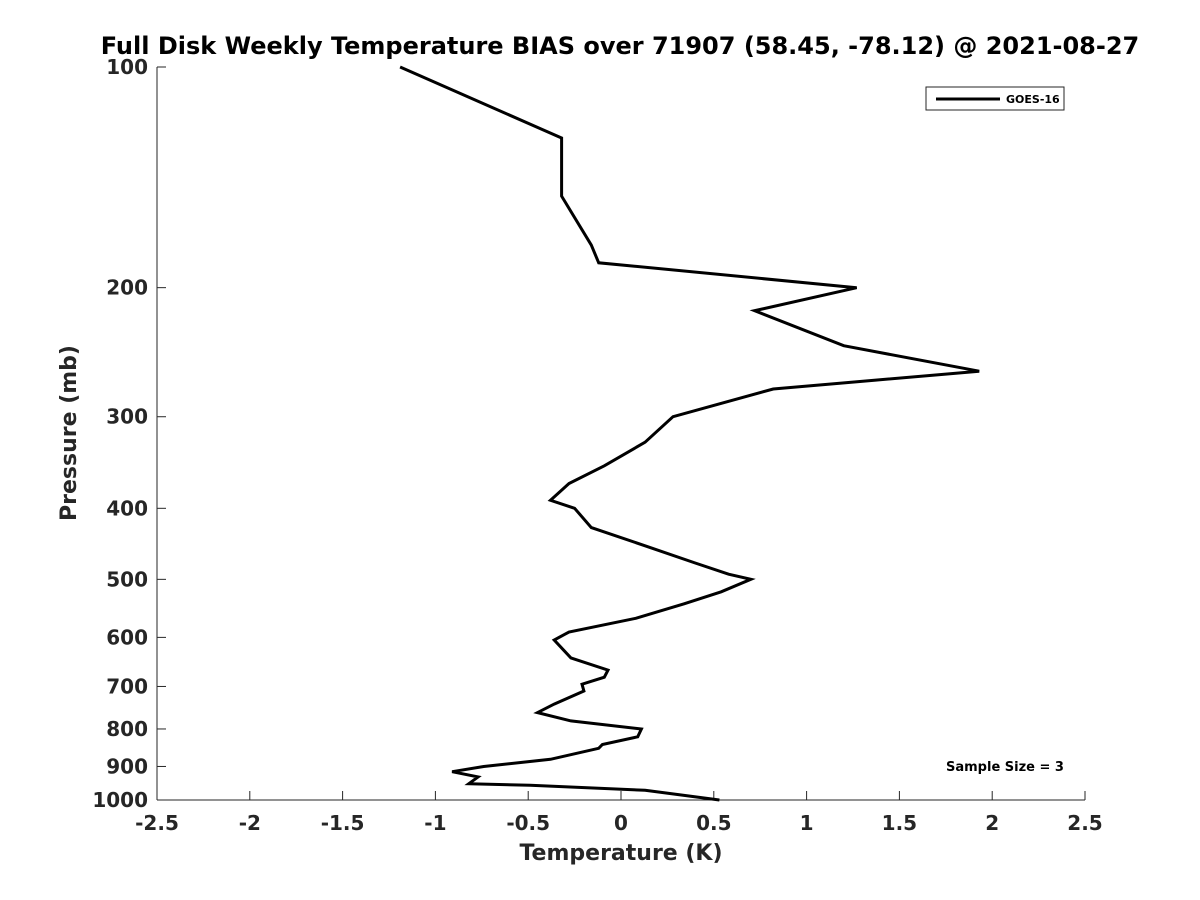  I want to click on y-axis-label: Pressure (mb), so click(69, 433).